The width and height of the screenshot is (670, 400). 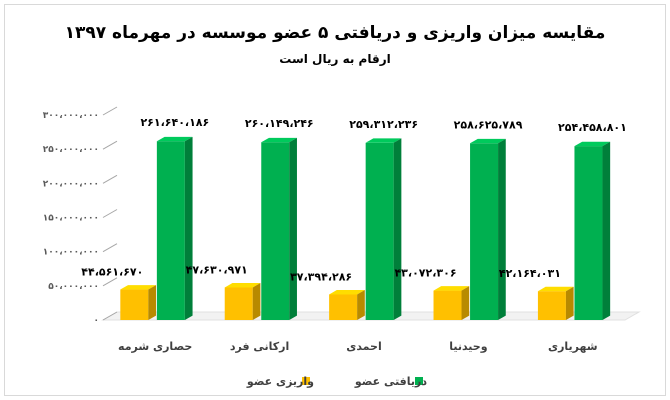 I want to click on legend-item: واریزی عضو, so click(x=280, y=381).